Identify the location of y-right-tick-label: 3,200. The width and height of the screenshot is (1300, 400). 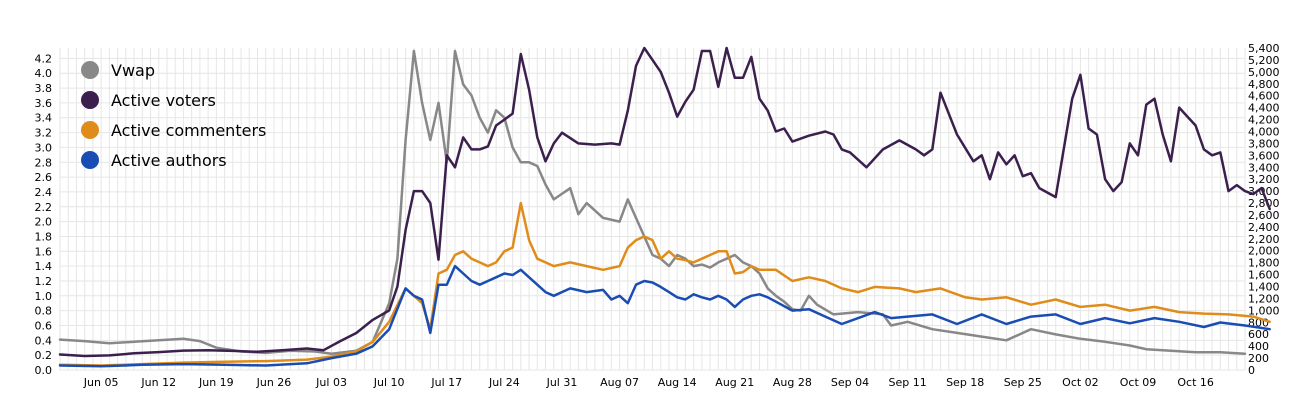
(1264, 179).